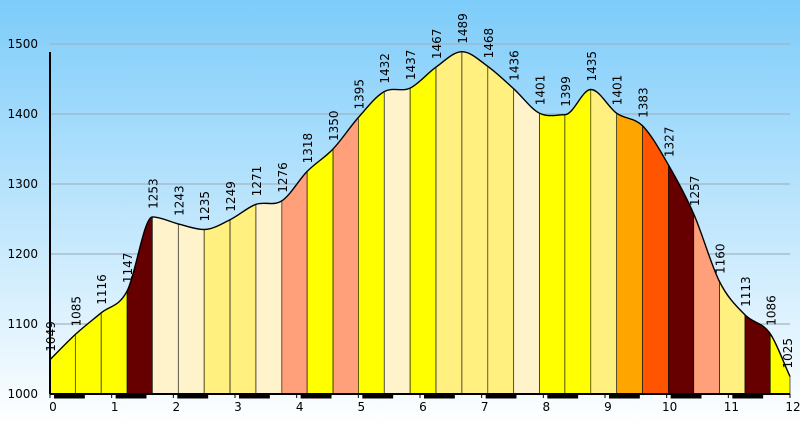  What do you see at coordinates (792, 407) in the screenshot?
I see `x-tick-label: 12` at bounding box center [792, 407].